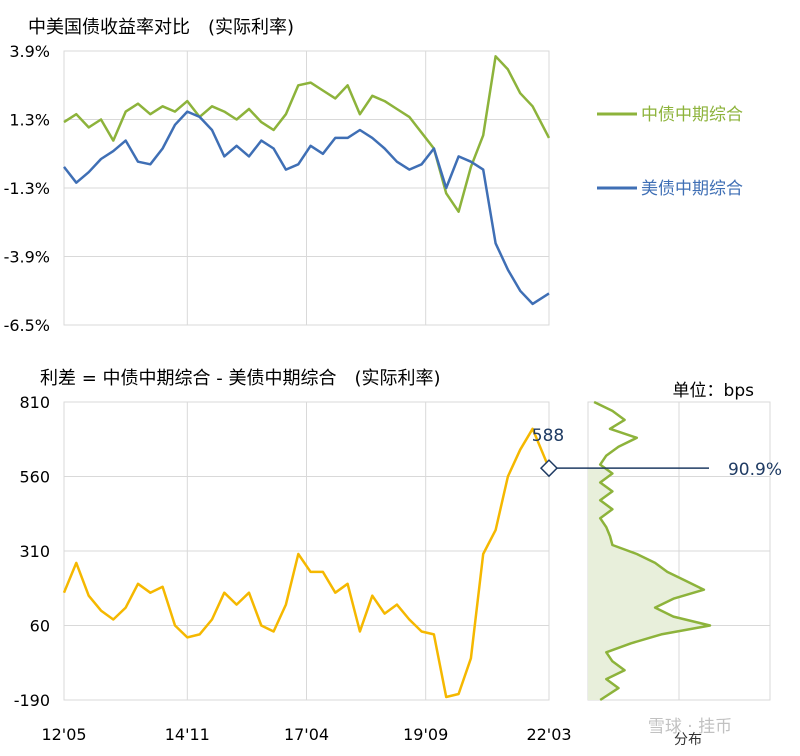  I want to click on distribution-fill, so click(649, 584).